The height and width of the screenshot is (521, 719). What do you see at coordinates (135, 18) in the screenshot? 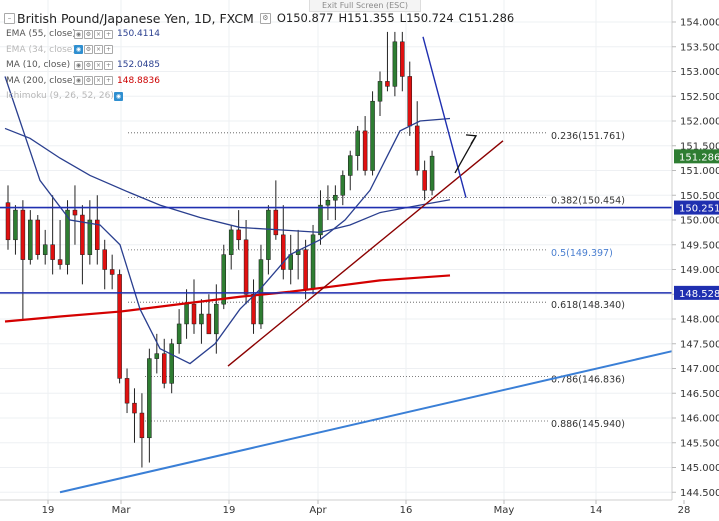
I see `symbol-title: British Pound/Japanese Yen, 1D, FXCM` at bounding box center [135, 18].